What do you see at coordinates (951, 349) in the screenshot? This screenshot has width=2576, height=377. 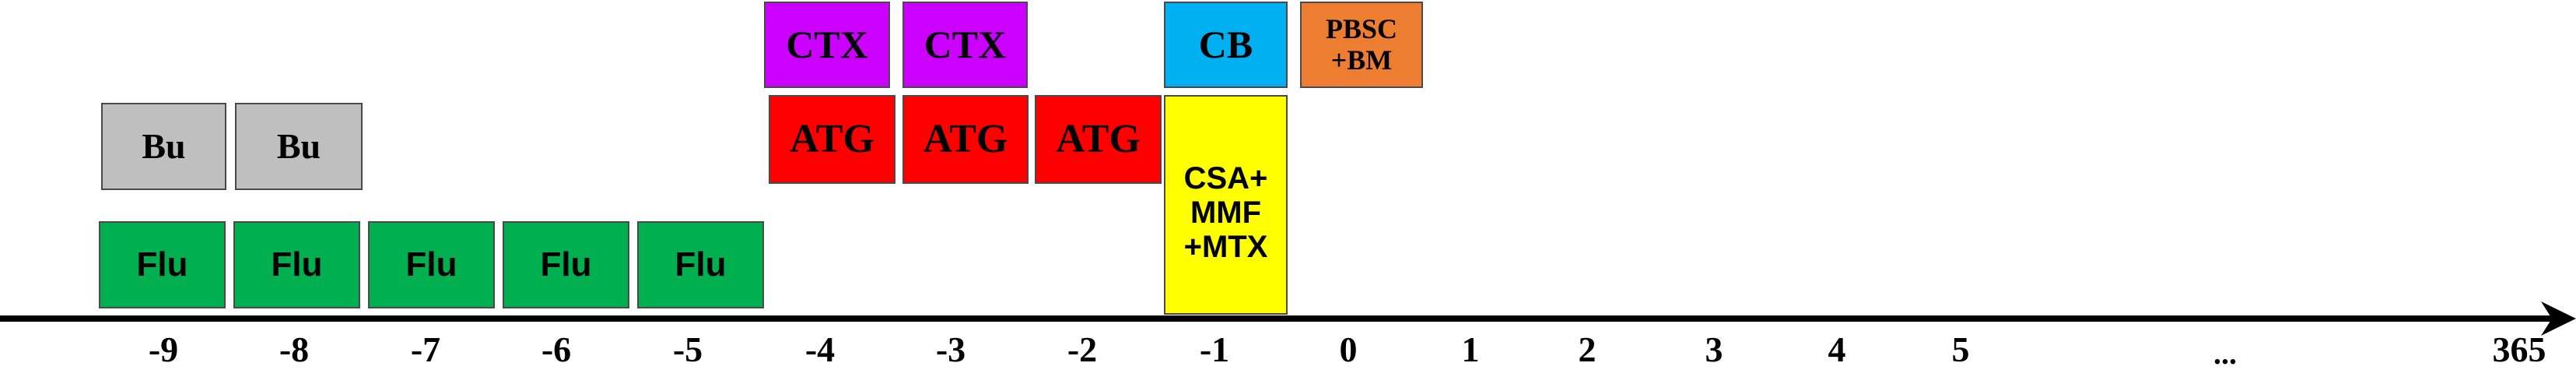 I see `day-label: -3` at bounding box center [951, 349].